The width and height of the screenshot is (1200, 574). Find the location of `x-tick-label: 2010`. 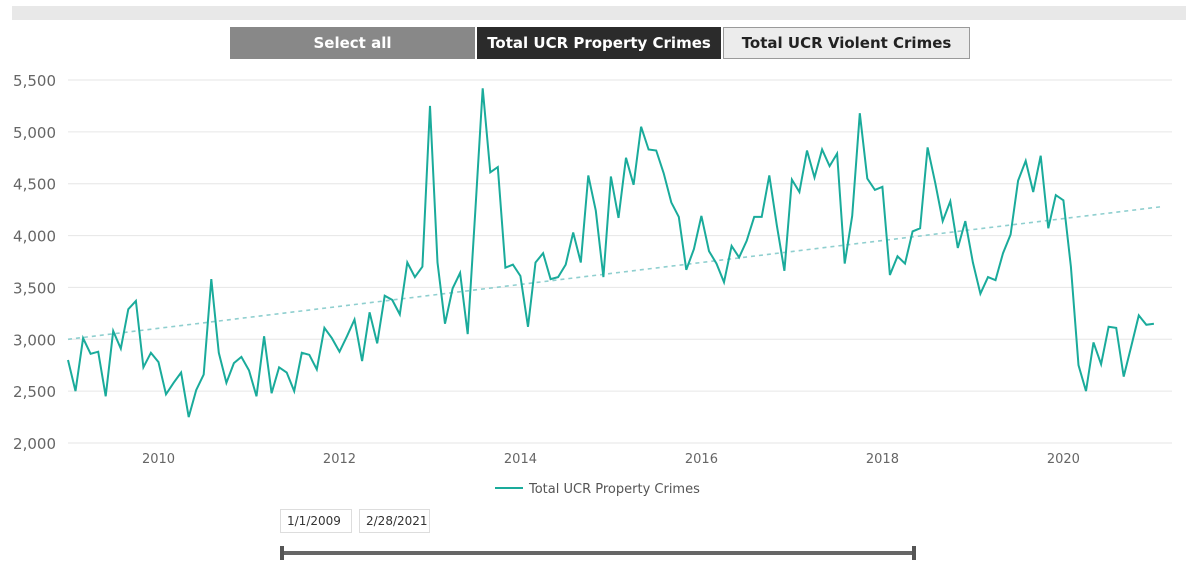

x-tick-label: 2010 is located at coordinates (158, 459).